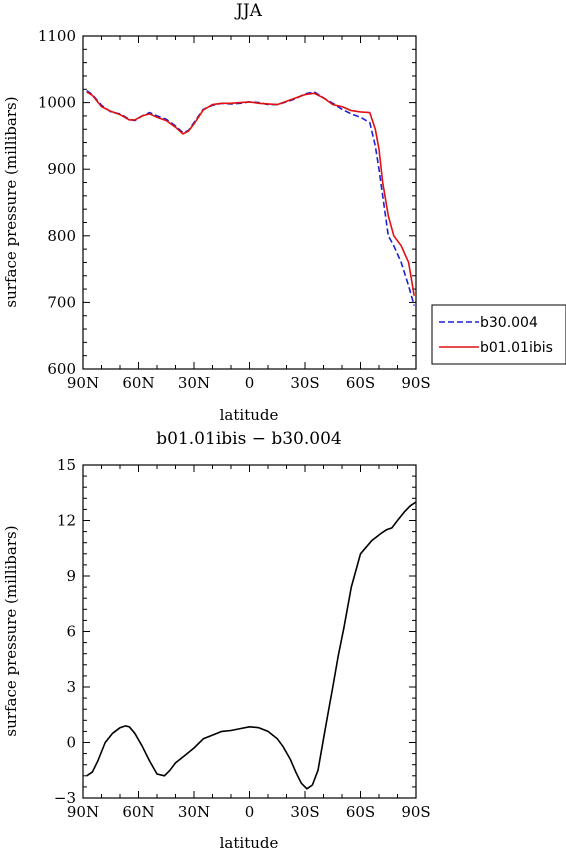 The width and height of the screenshot is (566, 851). Describe the element at coordinates (248, 11) in the screenshot. I see `top-chart-title: JJA` at that location.